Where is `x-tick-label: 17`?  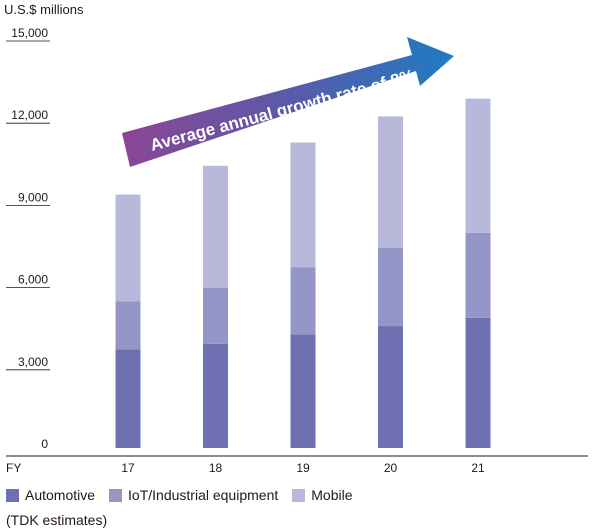
x-tick-label: 17 is located at coordinates (128, 468).